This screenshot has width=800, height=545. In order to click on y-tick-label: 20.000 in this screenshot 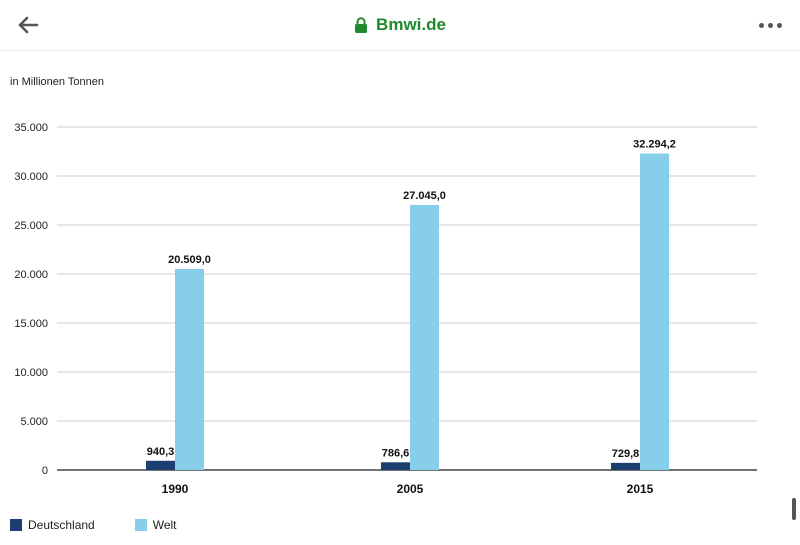, I will do `click(31, 275)`.